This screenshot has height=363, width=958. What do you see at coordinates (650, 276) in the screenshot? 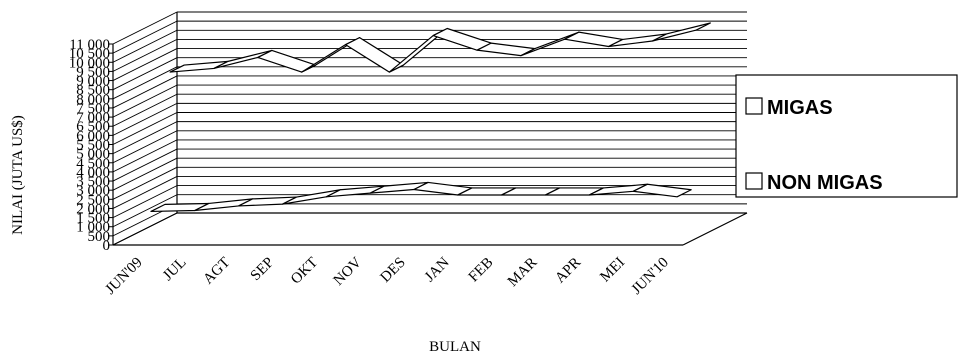
I see `x-tick-label: JUN'10` at bounding box center [650, 276].